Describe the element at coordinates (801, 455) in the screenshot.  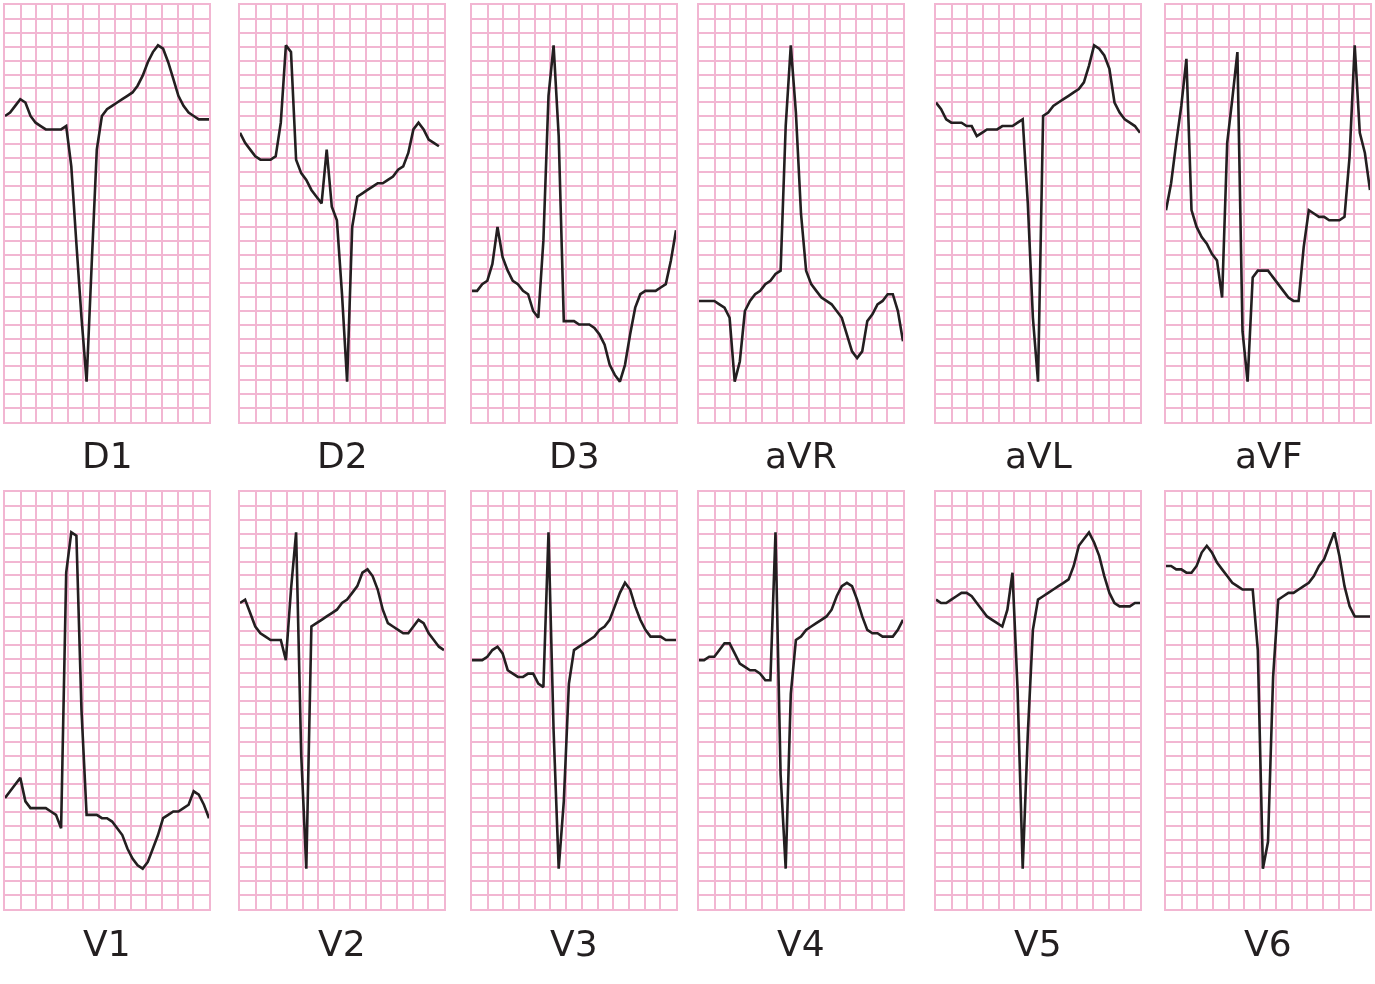
I see `text: aVR` at that location.